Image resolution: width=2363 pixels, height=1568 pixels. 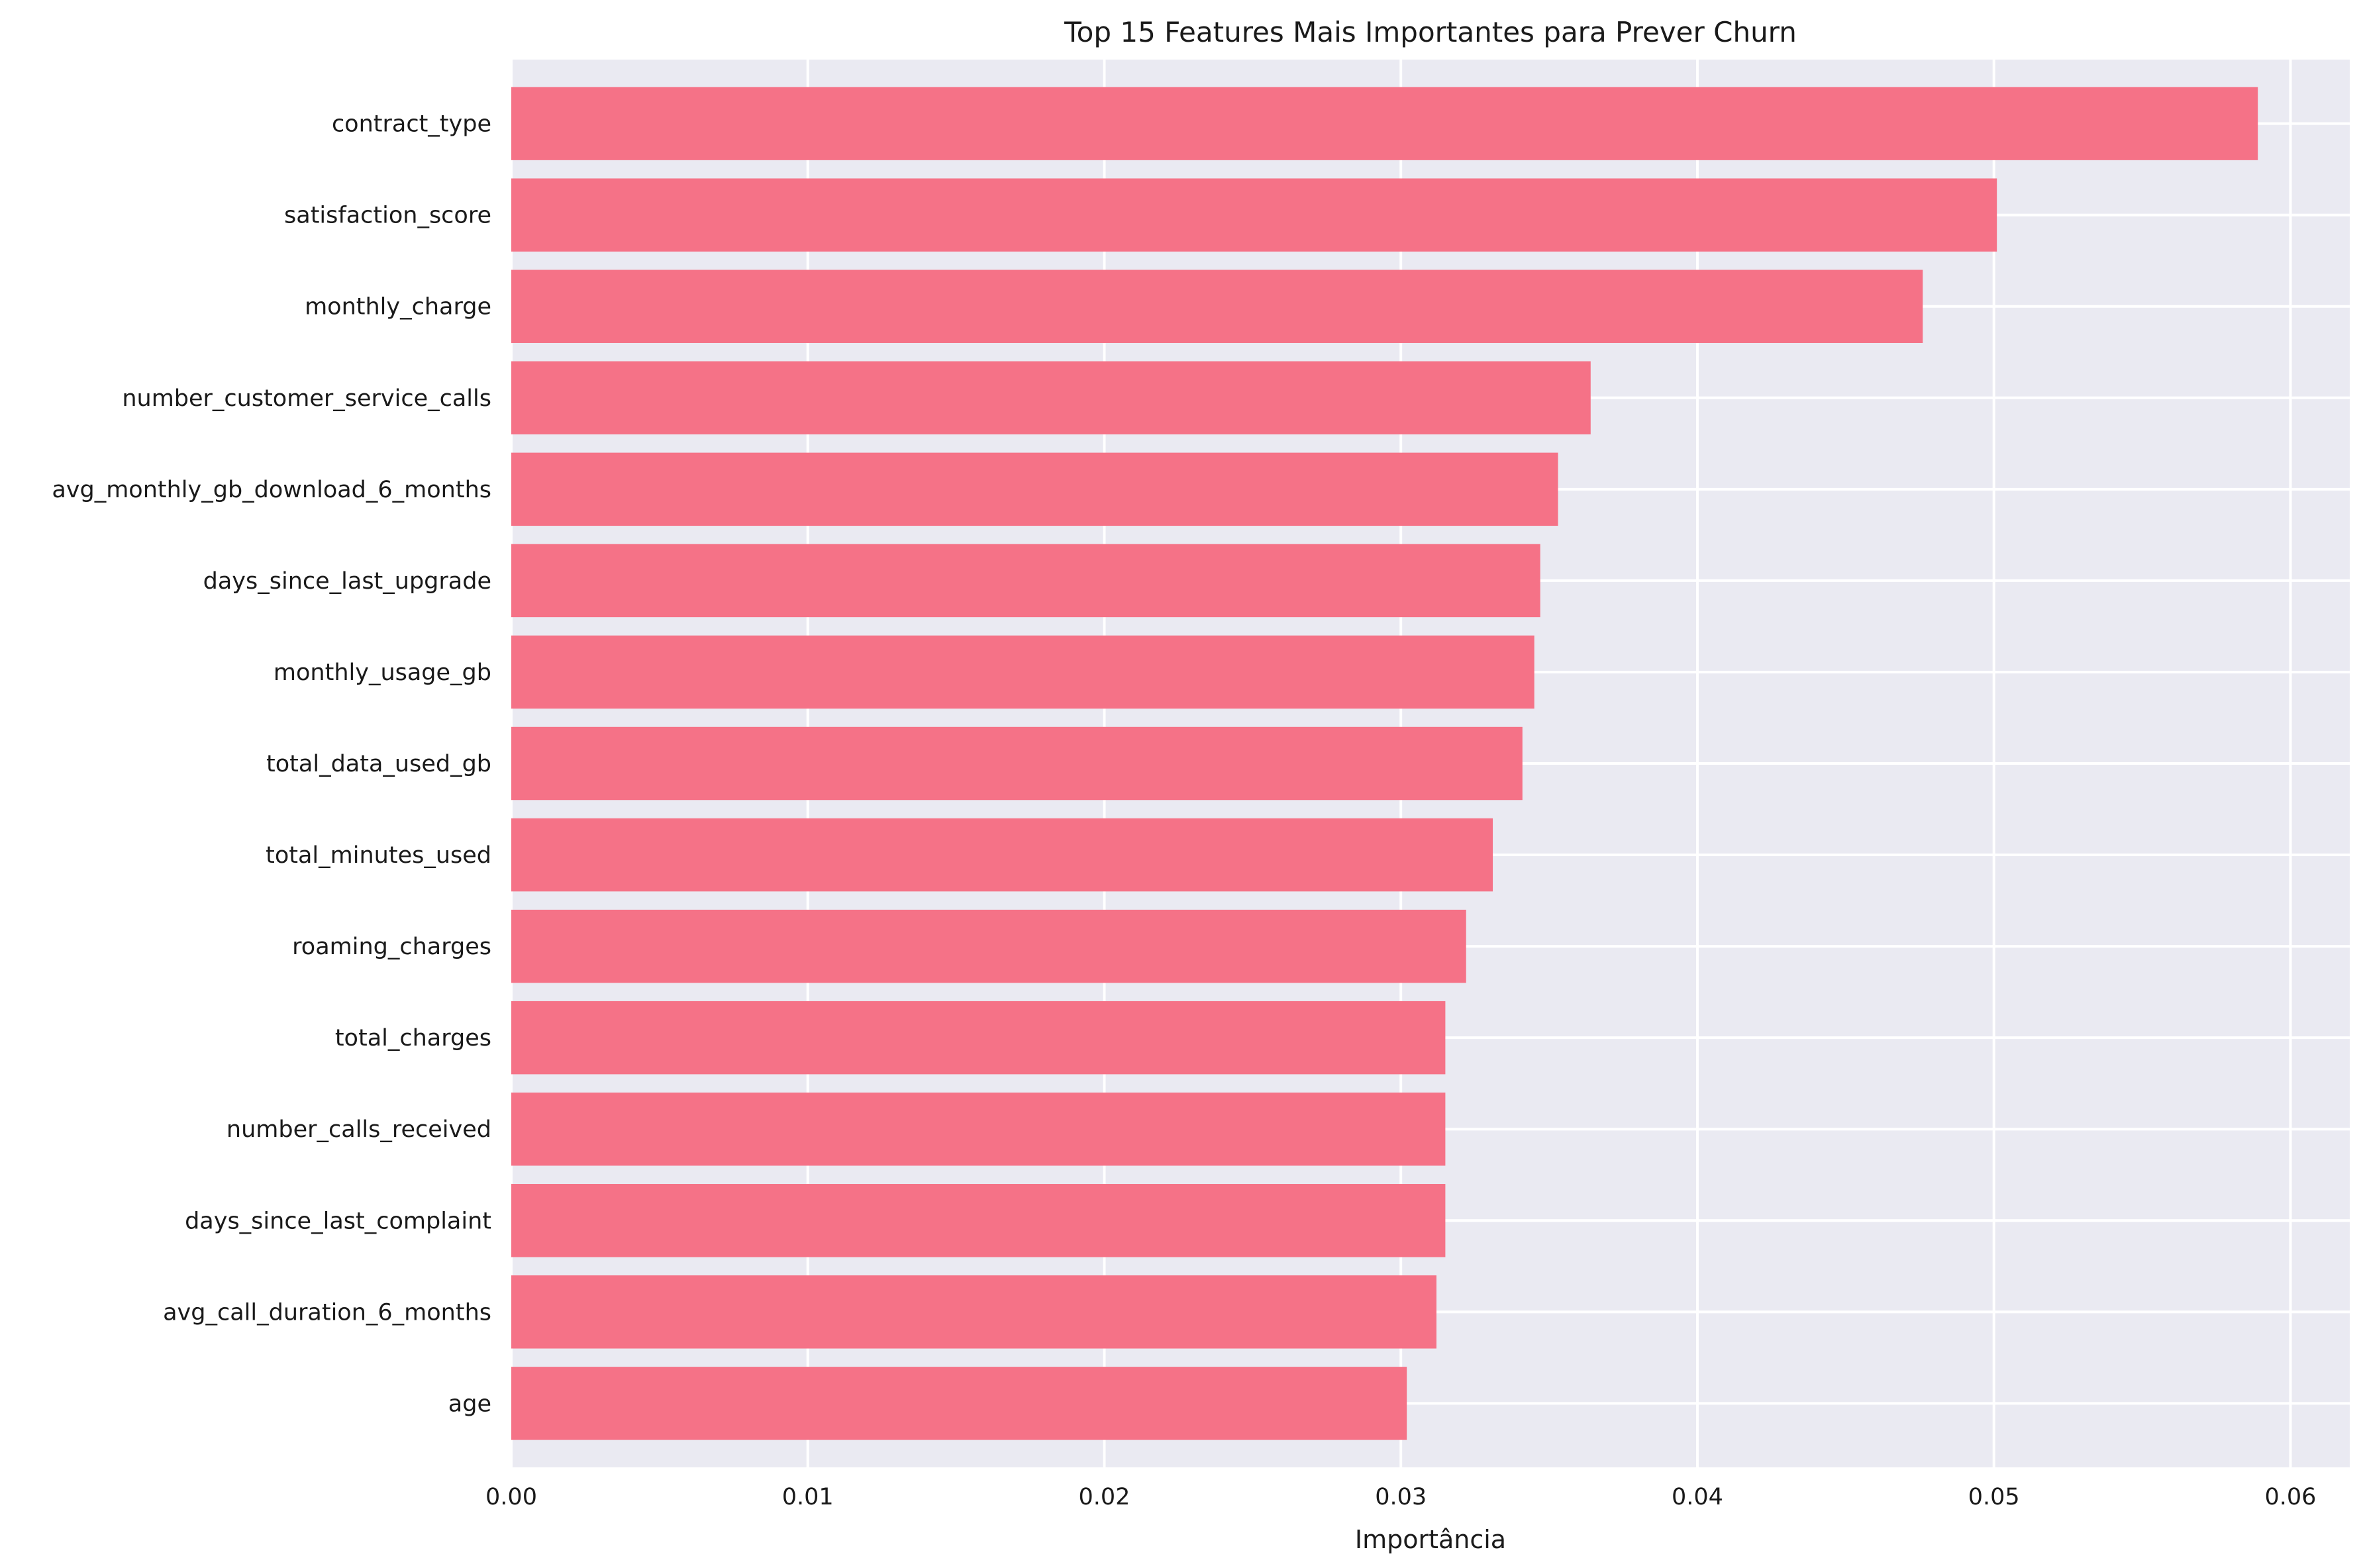 I want to click on bar-avg-call-duration-6-months, so click(x=973, y=1312).